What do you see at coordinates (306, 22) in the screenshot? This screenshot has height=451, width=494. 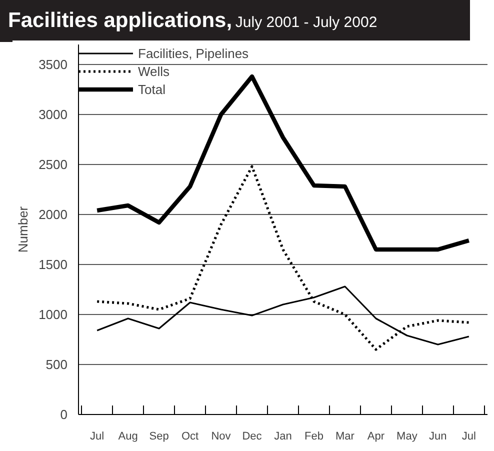 I see `chart-subtitle: July 2001 - July 2002` at bounding box center [306, 22].